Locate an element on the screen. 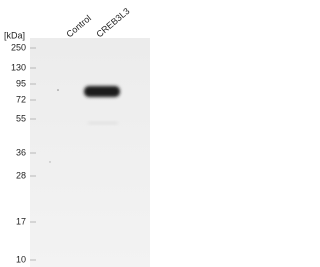  marker-label: 55 is located at coordinates (21, 118).